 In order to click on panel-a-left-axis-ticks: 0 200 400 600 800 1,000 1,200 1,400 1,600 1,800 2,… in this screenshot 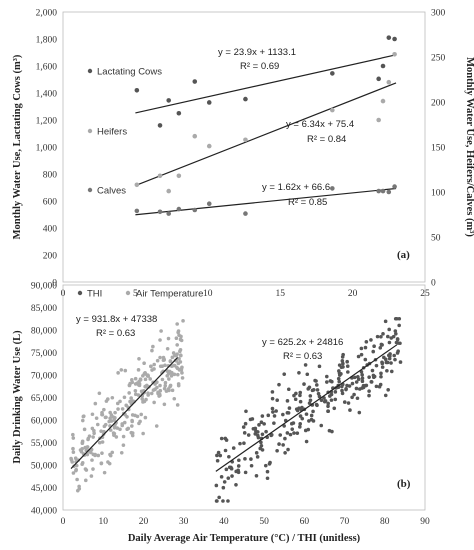, I will do `click(47, 149)`.